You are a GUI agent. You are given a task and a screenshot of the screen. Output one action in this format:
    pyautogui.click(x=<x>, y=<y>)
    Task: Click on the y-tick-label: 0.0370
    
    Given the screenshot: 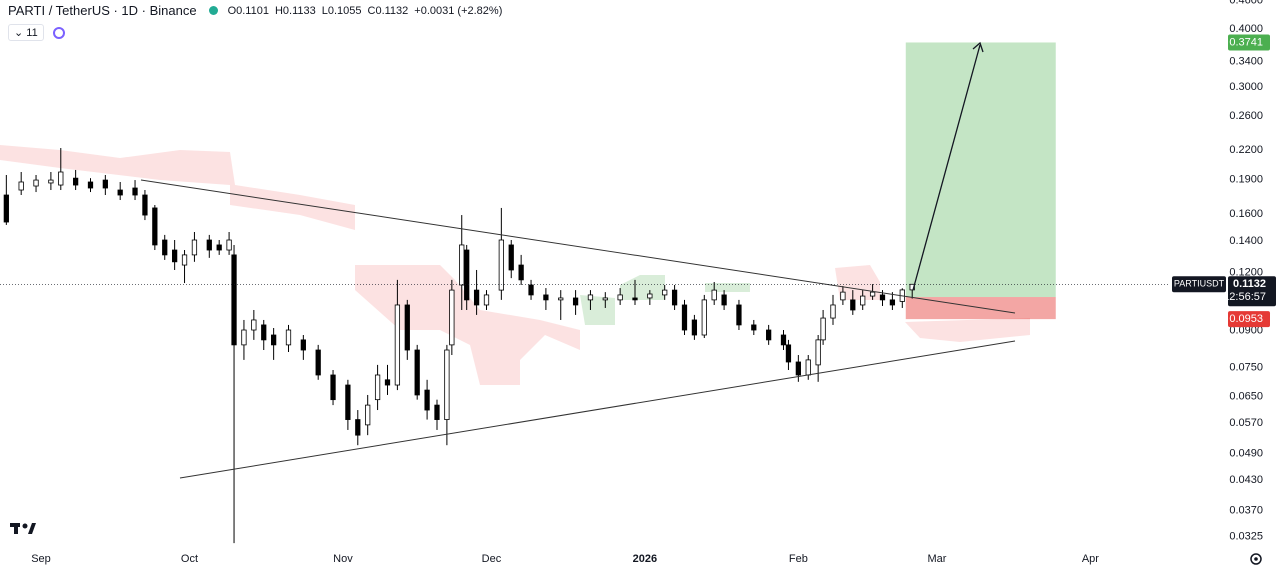 What is the action you would take?
    pyautogui.click(x=1246, y=510)
    